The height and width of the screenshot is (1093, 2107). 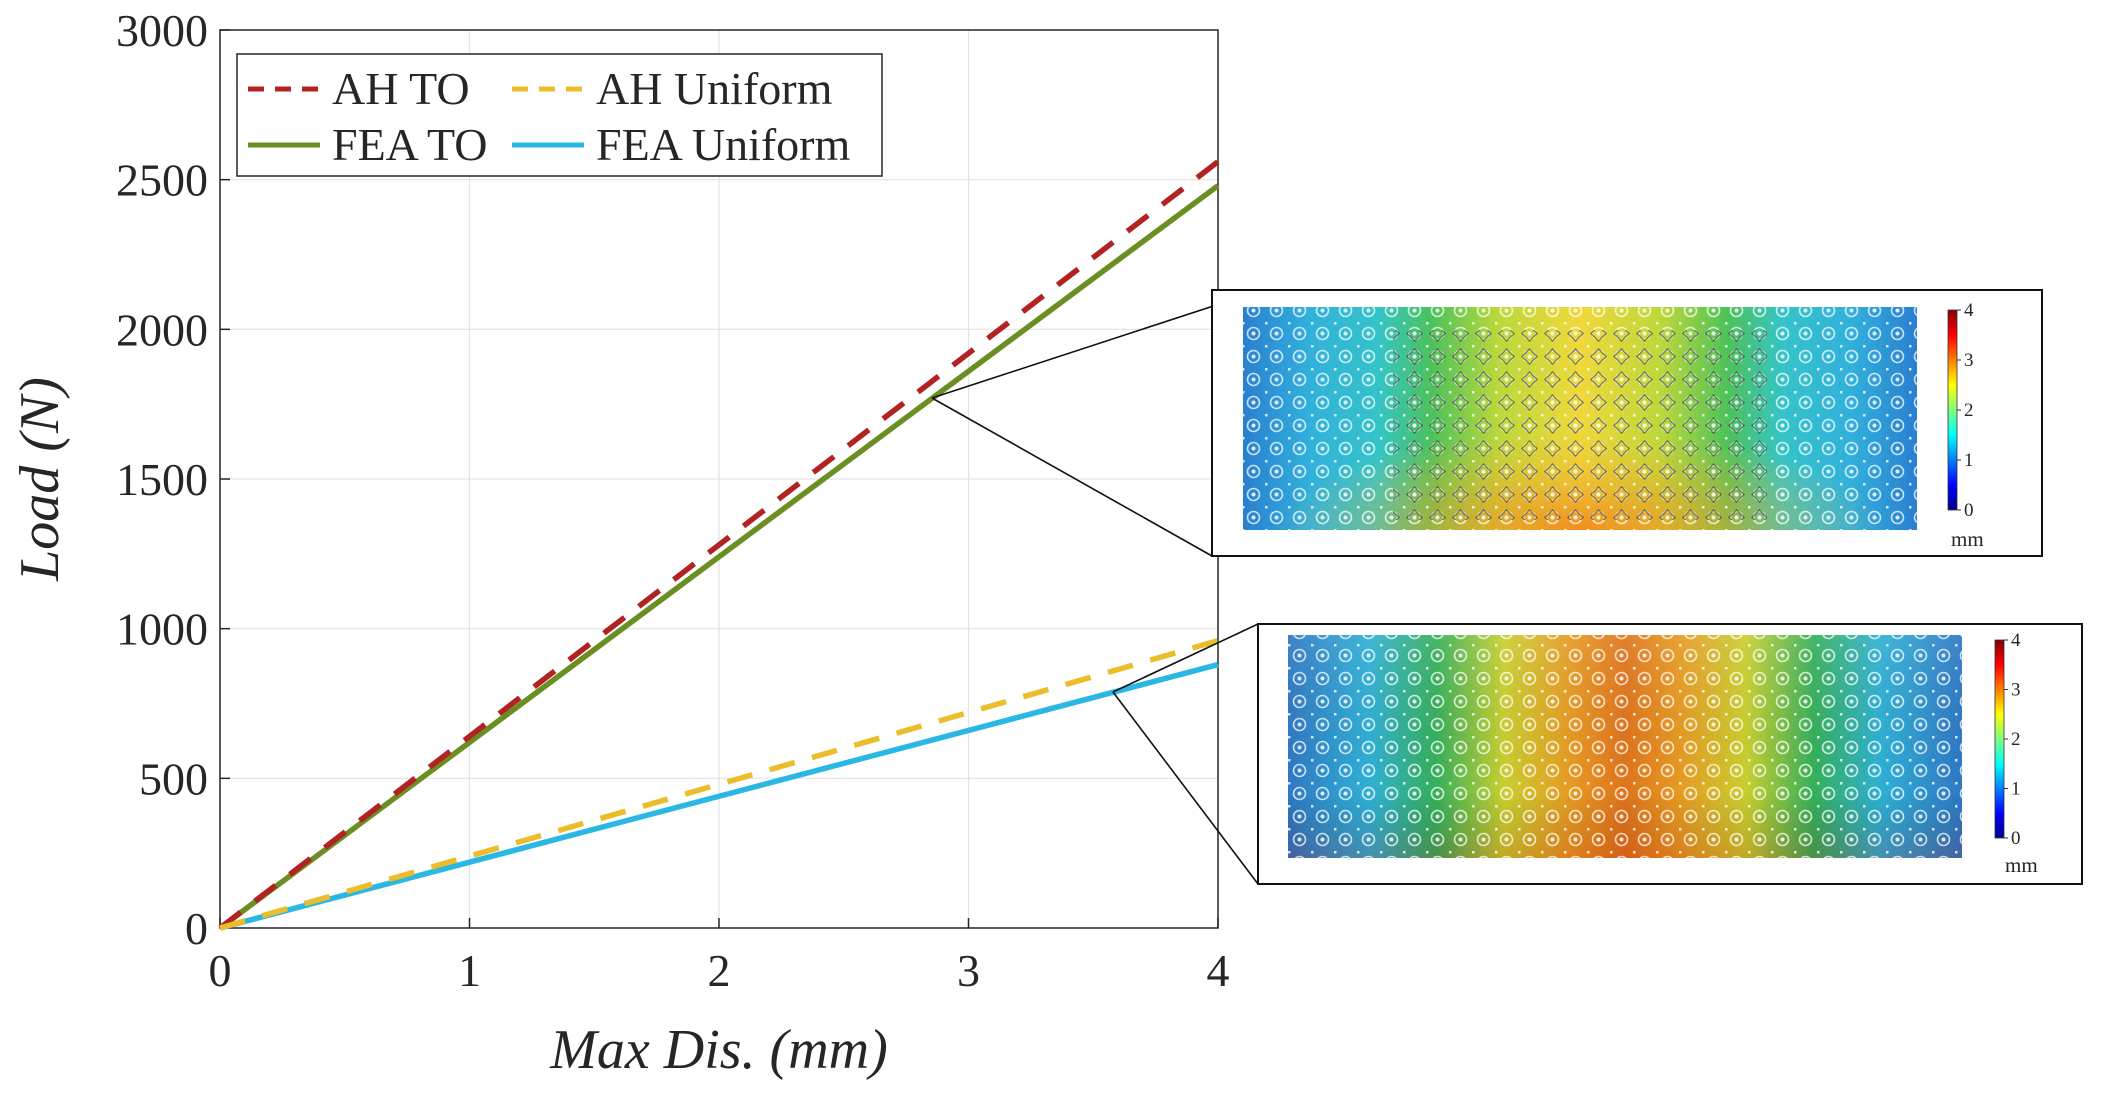 I want to click on y-tick-label: 3000, so click(x=162, y=30).